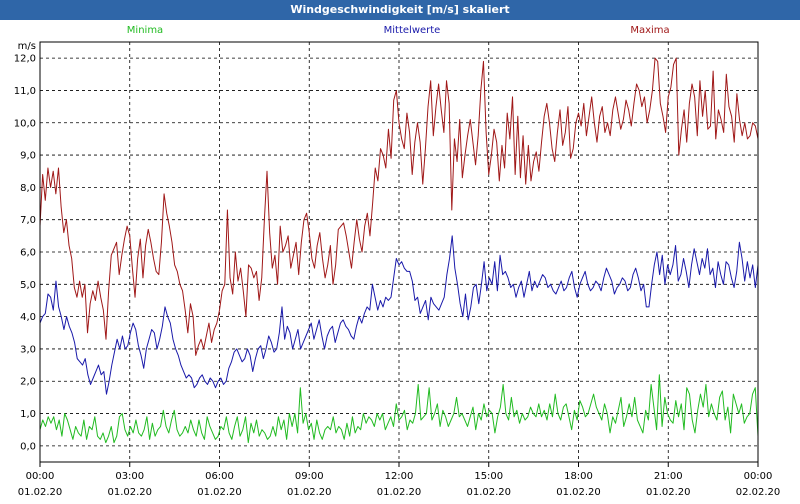  I want to click on y-tick-label: 10,0, so click(25, 123).